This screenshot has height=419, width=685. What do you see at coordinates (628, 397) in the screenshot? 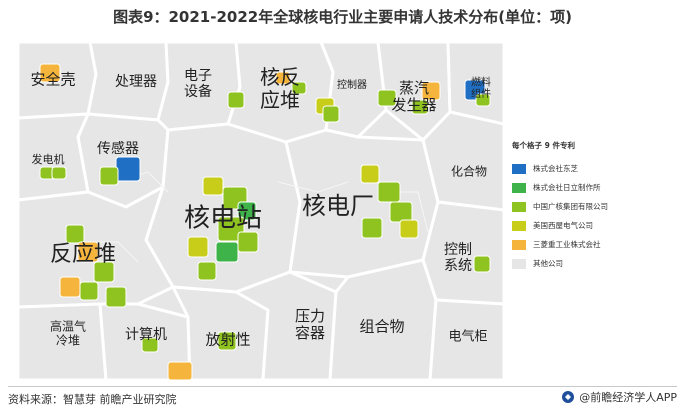
I see `brand-text: @前瞻经济学人APP` at bounding box center [628, 397].